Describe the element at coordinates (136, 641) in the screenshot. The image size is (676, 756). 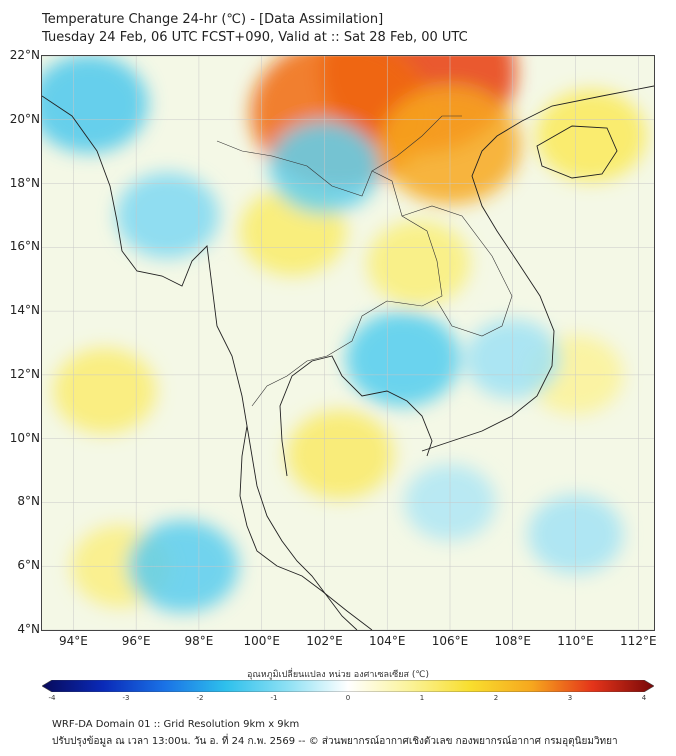
I see `lon-label: 96°E` at that location.